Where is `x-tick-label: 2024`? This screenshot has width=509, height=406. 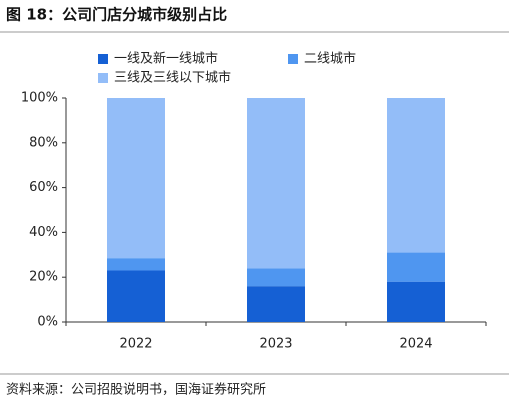
x-tick-label: 2024 is located at coordinates (415, 344).